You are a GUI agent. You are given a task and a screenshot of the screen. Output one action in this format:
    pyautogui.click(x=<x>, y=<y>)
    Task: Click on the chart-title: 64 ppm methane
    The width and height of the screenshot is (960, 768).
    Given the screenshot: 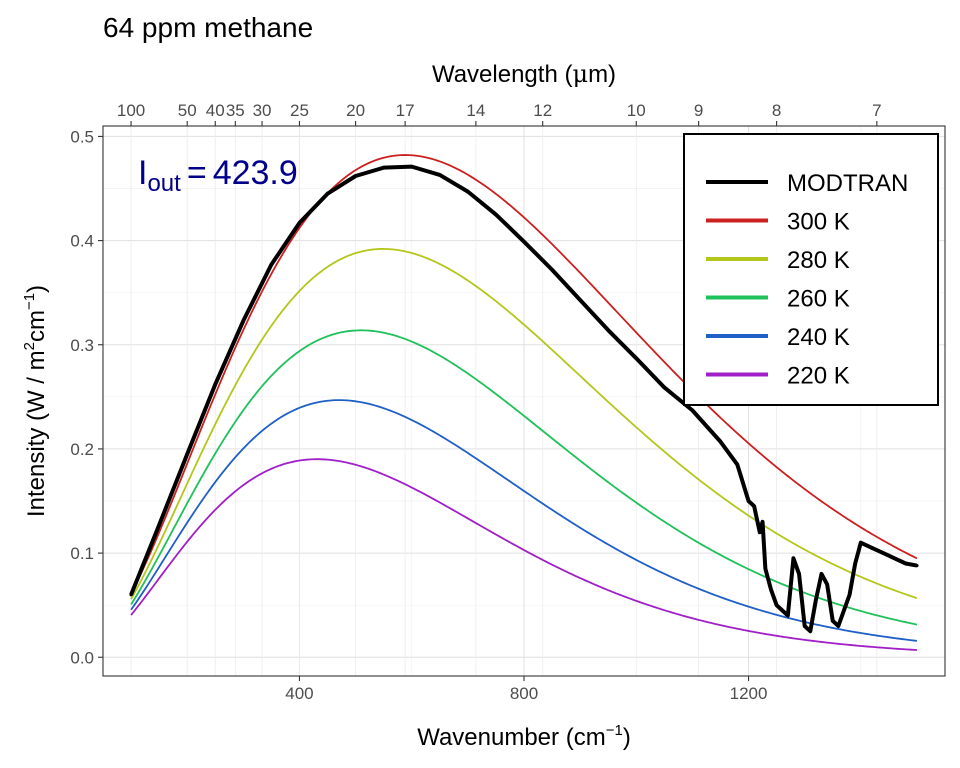 What is the action you would take?
    pyautogui.click(x=208, y=27)
    